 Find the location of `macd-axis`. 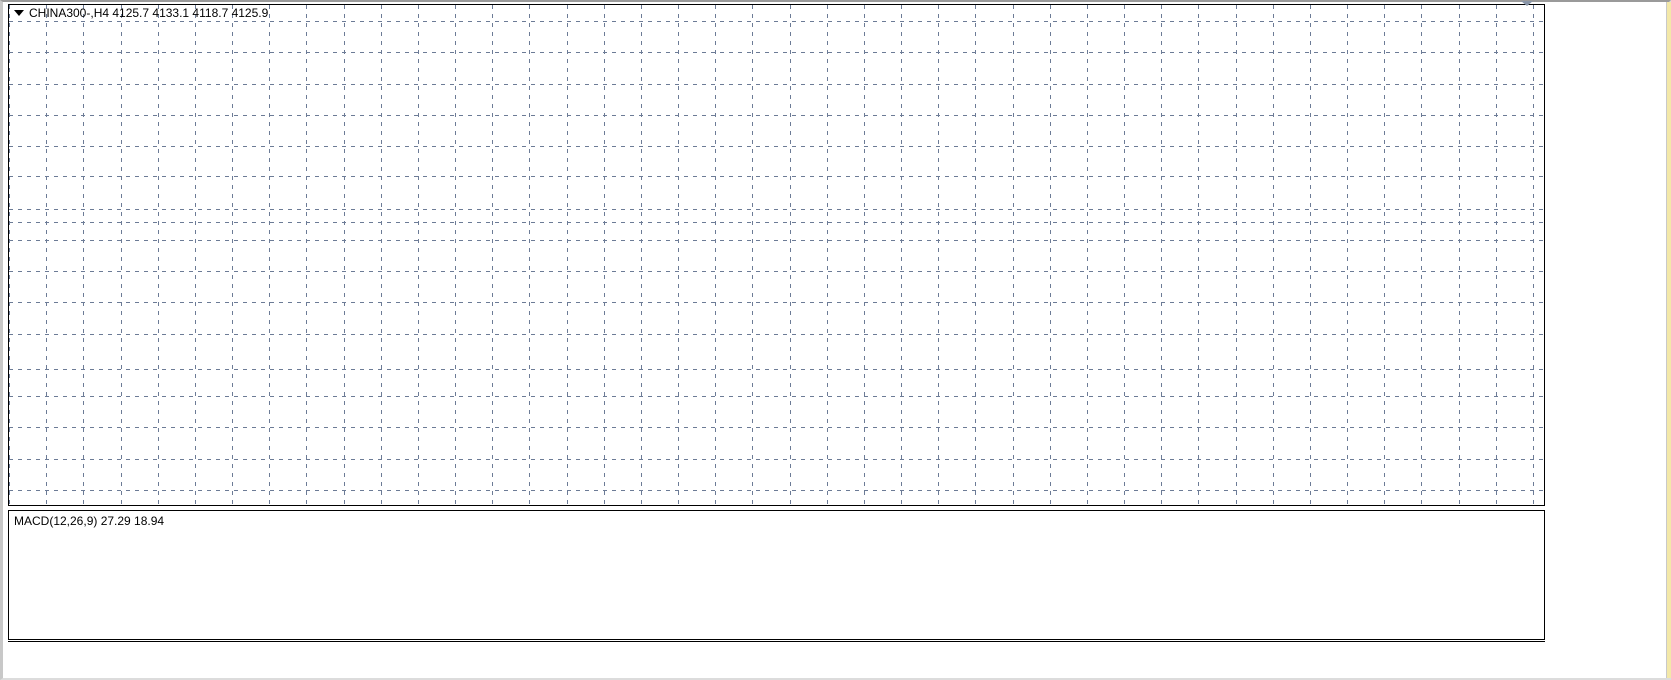

macd-axis is located at coordinates (1608, 575).